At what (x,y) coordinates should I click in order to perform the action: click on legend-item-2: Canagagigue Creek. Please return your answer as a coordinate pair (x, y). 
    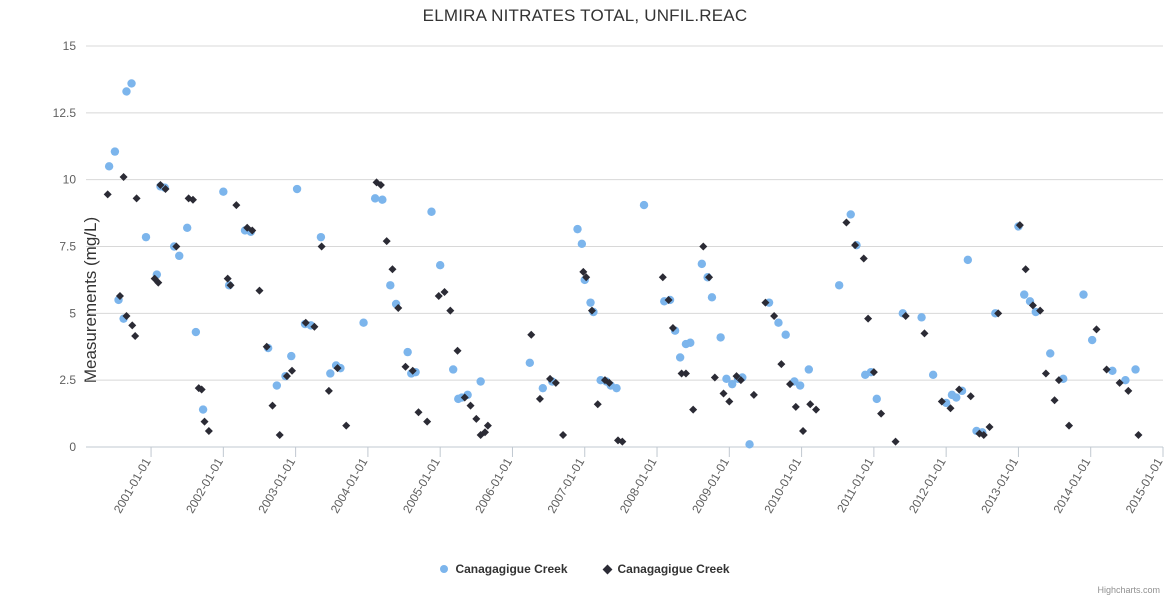
    Looking at the image, I should click on (666, 569).